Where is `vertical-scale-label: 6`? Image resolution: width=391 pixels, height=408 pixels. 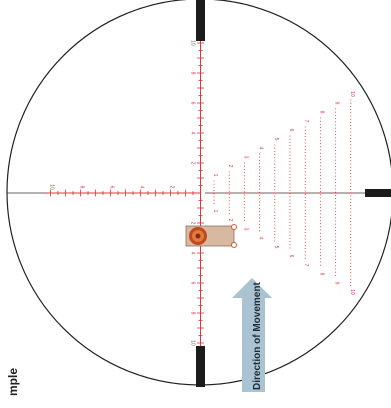
vertical-scale-label: 6 is located at coordinates (193, 103).